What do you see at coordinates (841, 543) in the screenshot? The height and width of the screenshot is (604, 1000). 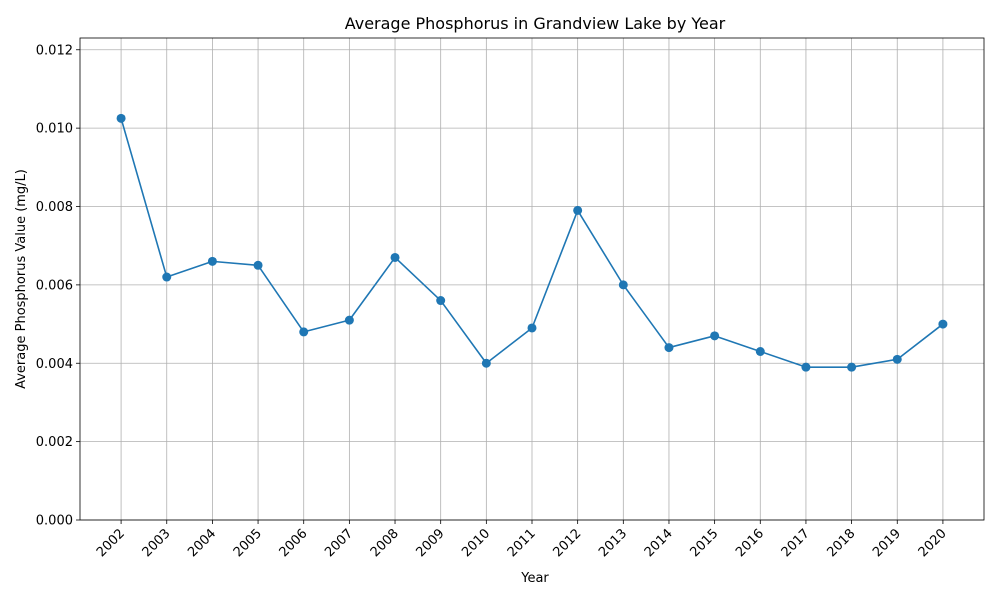 I see `x-tick-label: 2018` at bounding box center [841, 543].